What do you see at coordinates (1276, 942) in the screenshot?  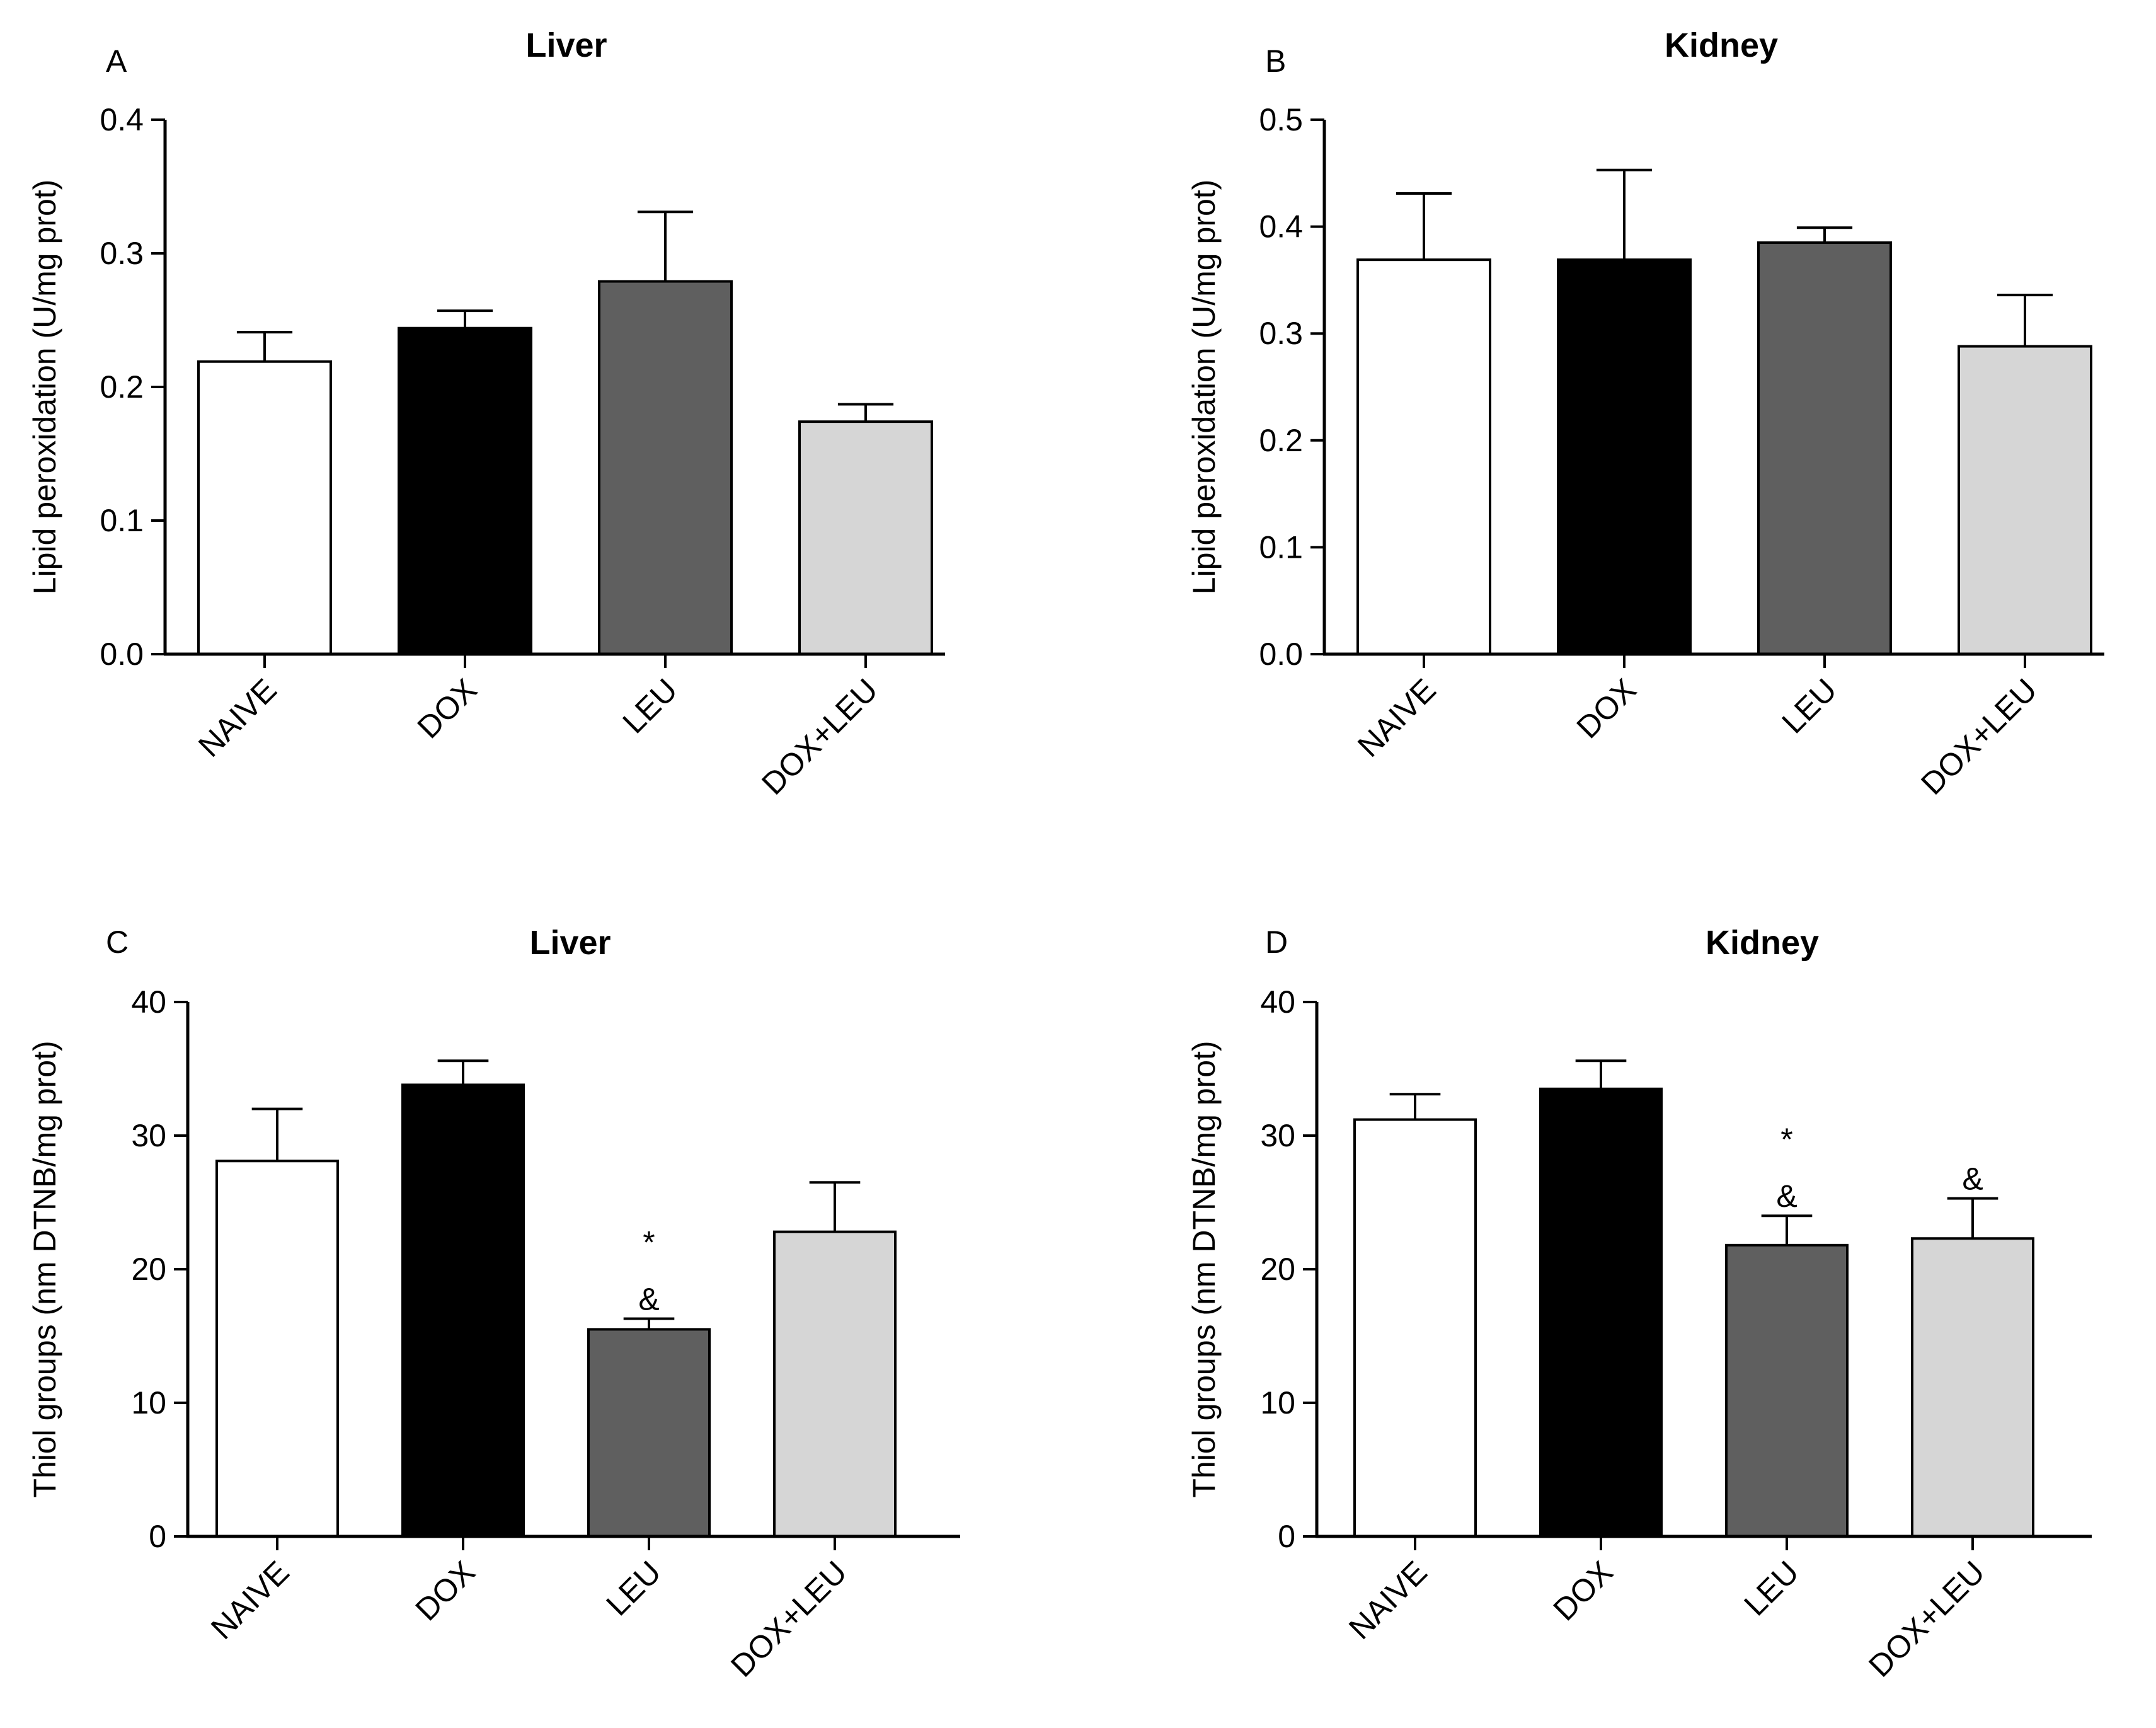 I see `panel-letter: D` at bounding box center [1276, 942].